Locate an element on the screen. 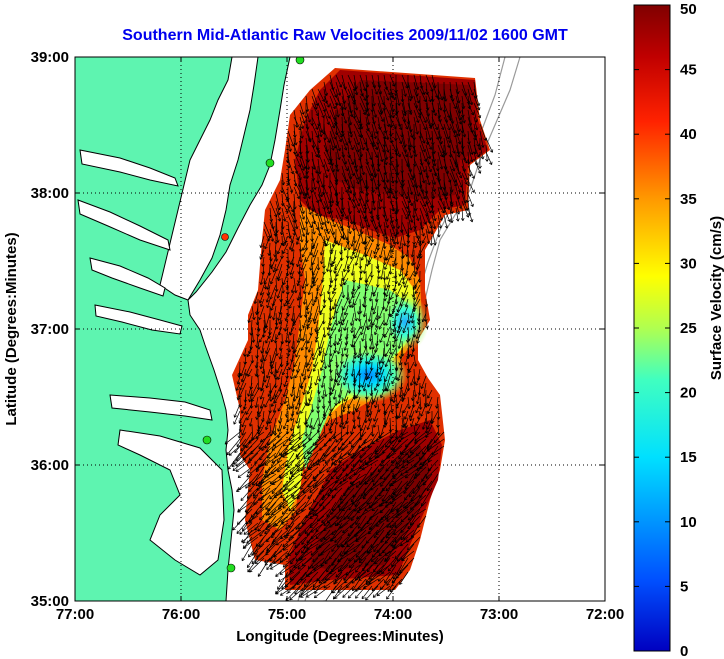  colorbar-tick-label: 0 is located at coordinates (684, 651).